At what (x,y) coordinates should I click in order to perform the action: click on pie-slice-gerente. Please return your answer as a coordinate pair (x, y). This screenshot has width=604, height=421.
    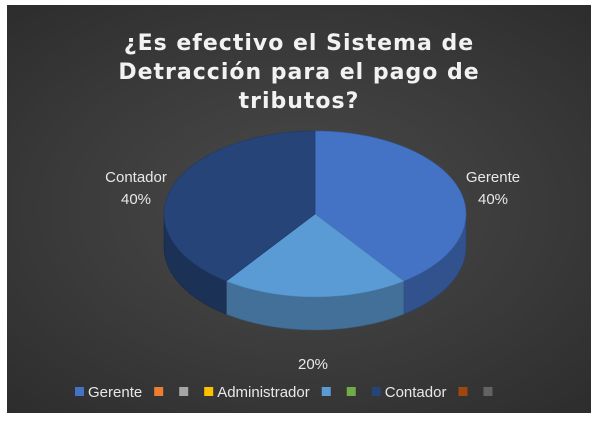
    Looking at the image, I should click on (390, 206).